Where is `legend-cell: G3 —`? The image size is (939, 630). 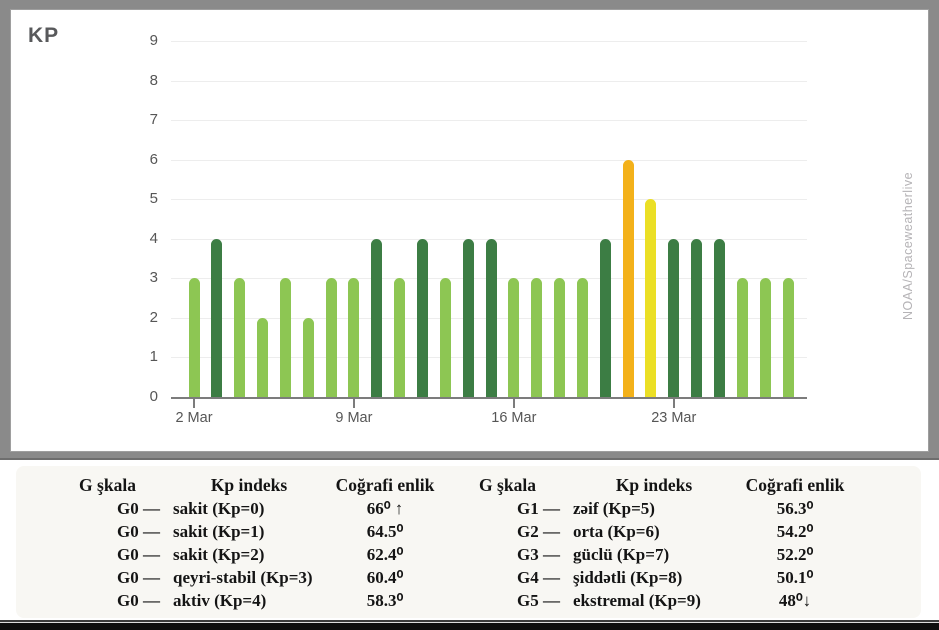 legend-cell: G3 — is located at coordinates (538, 554).